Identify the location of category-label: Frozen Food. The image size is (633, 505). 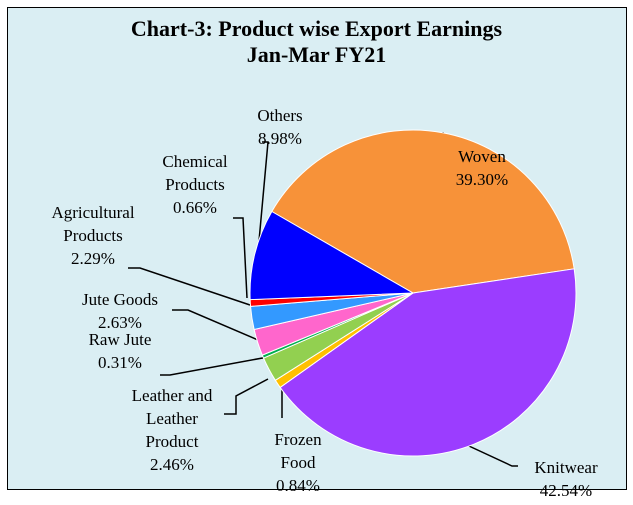
(298, 451).